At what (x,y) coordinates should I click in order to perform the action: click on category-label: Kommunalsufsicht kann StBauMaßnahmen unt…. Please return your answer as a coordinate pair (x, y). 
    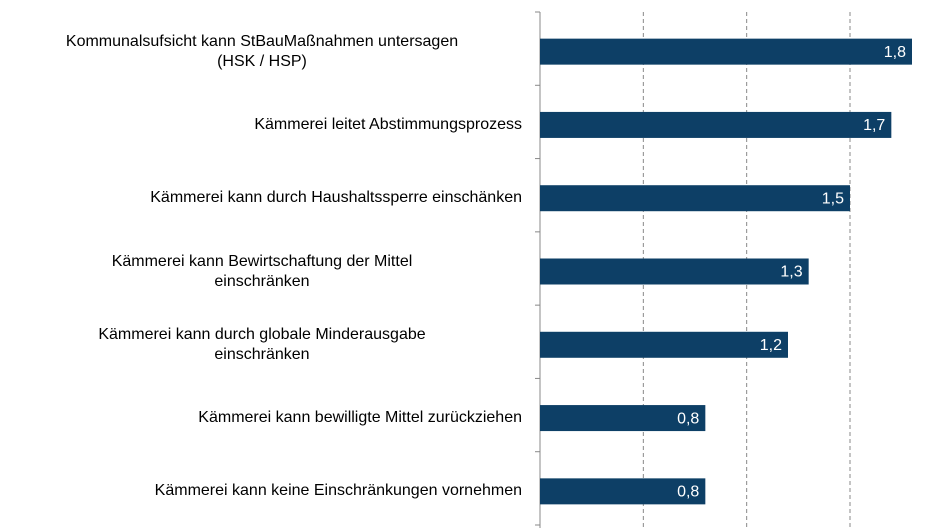
    Looking at the image, I should click on (262, 51).